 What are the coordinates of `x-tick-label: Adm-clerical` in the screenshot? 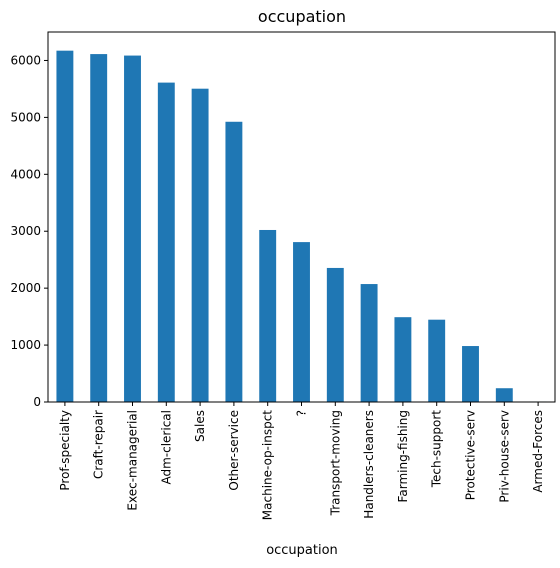 It's located at (166, 447).